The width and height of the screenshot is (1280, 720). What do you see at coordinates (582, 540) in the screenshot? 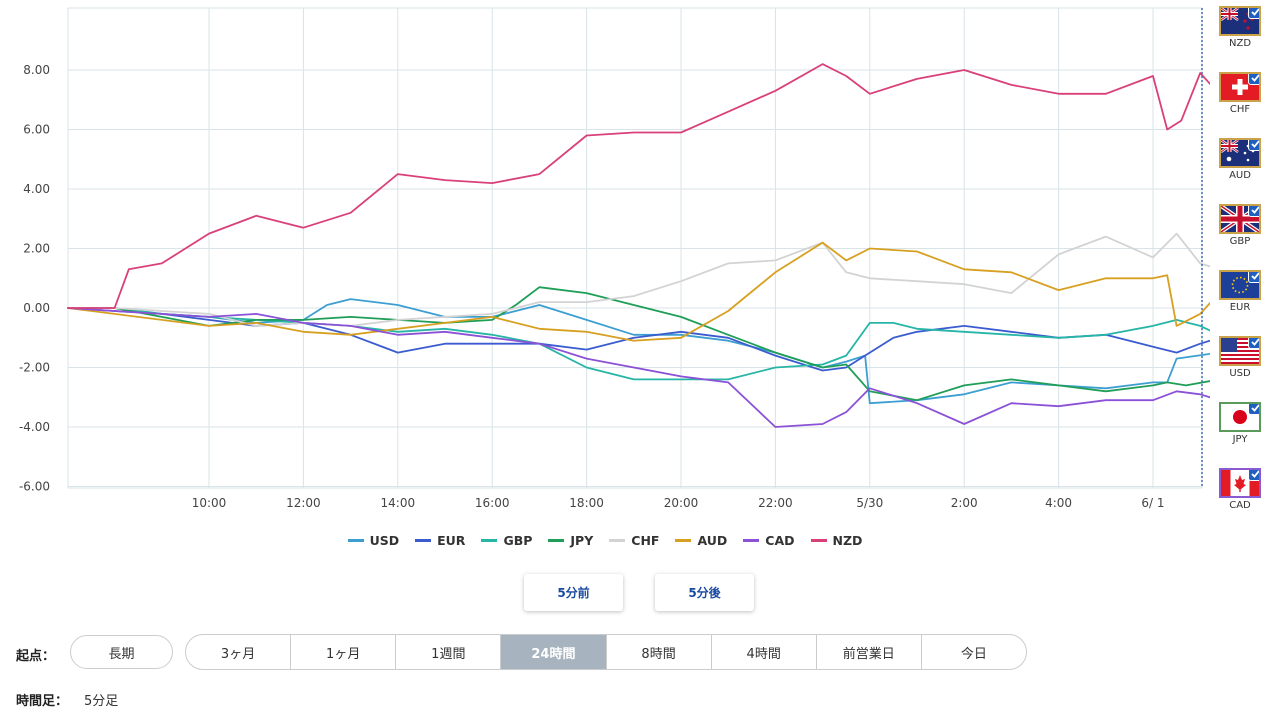
I see `legend-label: JPY` at bounding box center [582, 540].